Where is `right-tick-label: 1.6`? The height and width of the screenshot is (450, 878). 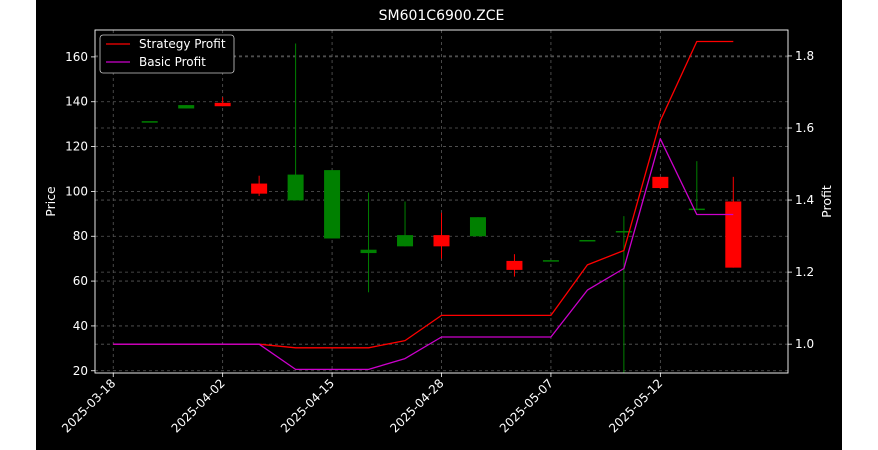
right-tick-label: 1.6 is located at coordinates (804, 128).